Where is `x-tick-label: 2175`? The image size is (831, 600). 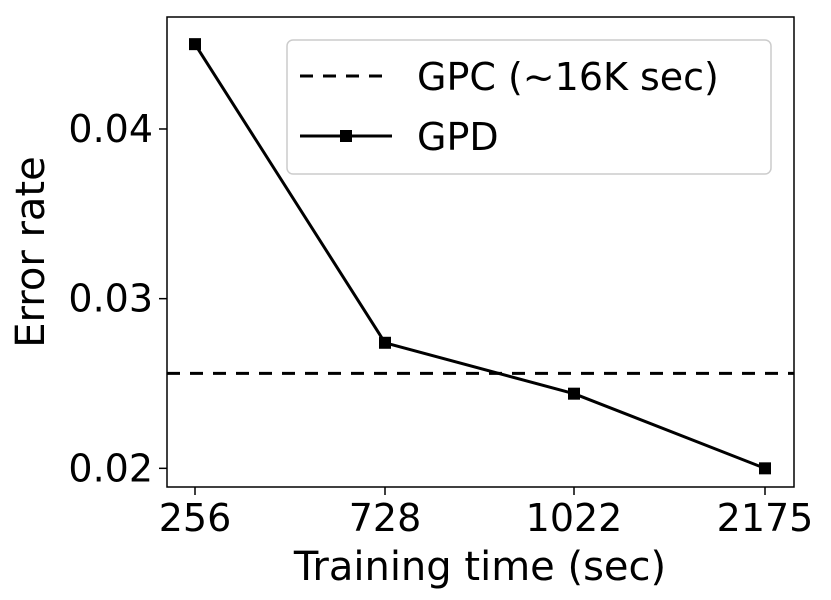 x-tick-label: 2175 is located at coordinates (765, 518).